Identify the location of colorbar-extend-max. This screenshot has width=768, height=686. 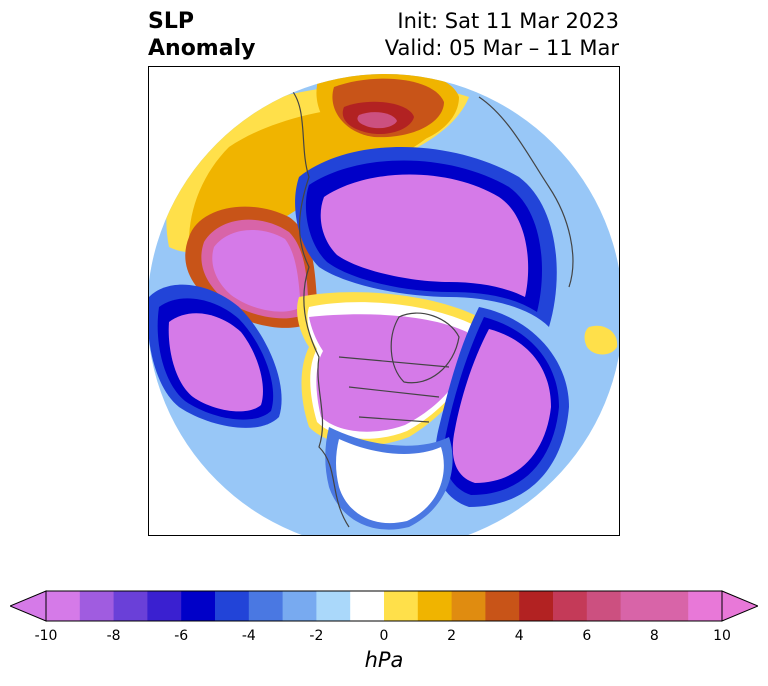
(739, 606).